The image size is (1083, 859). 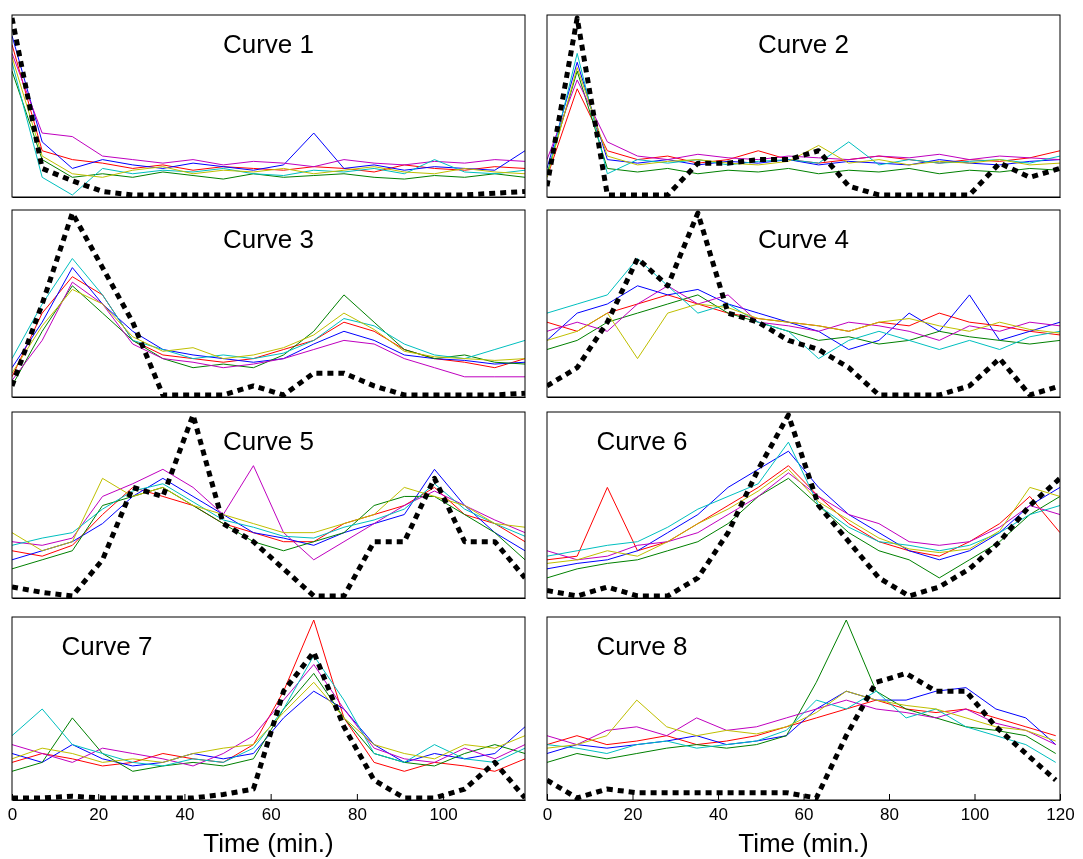 What do you see at coordinates (268, 44) in the screenshot?
I see `text: Curve 1` at bounding box center [268, 44].